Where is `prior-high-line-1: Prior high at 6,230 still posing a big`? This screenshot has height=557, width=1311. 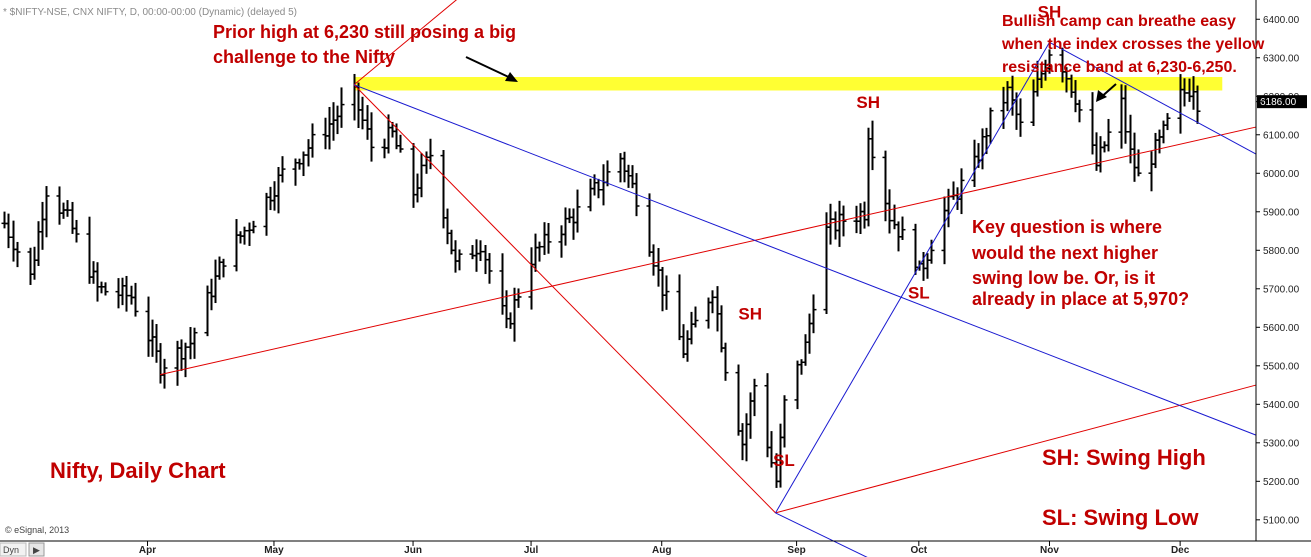 prior-high-line-1: Prior high at 6,230 still posing a big is located at coordinates (364, 32).